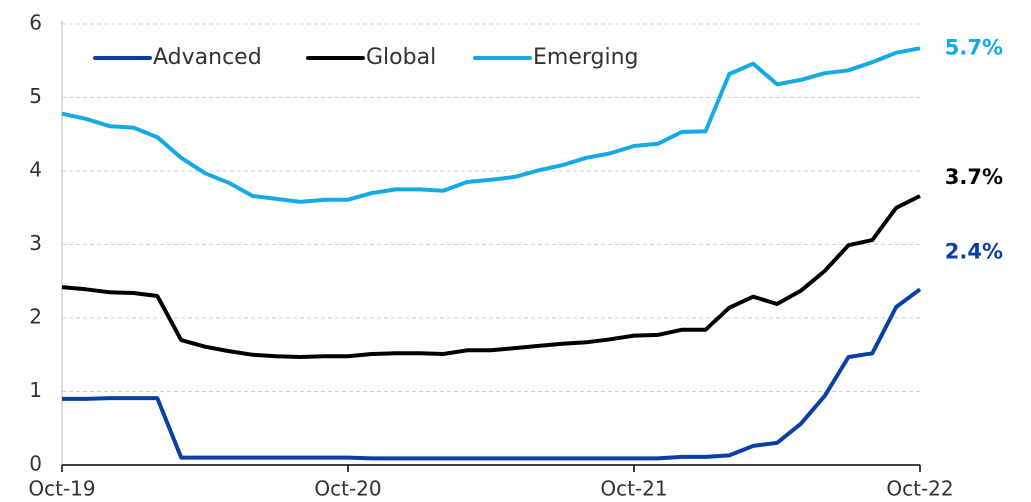 The height and width of the screenshot is (502, 1031). I want to click on y-tick-label: 2, so click(35, 317).